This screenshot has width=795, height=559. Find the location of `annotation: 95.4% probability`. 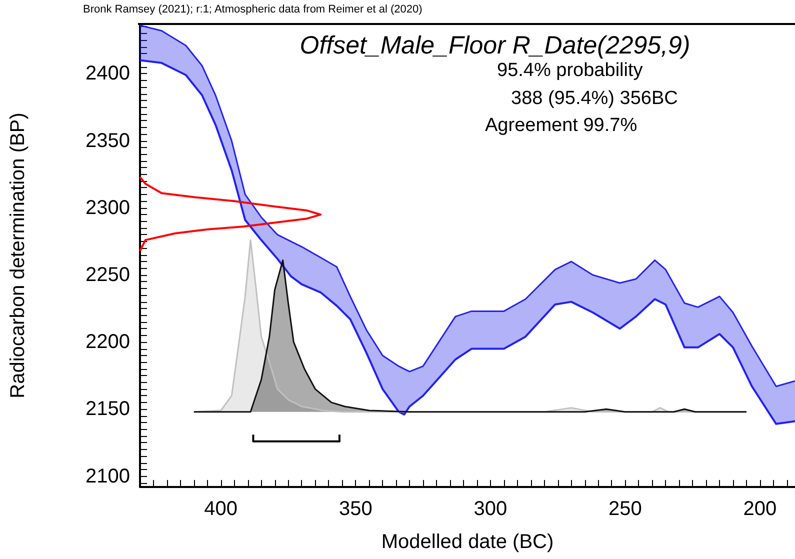

annotation: 95.4% probability is located at coordinates (570, 70).